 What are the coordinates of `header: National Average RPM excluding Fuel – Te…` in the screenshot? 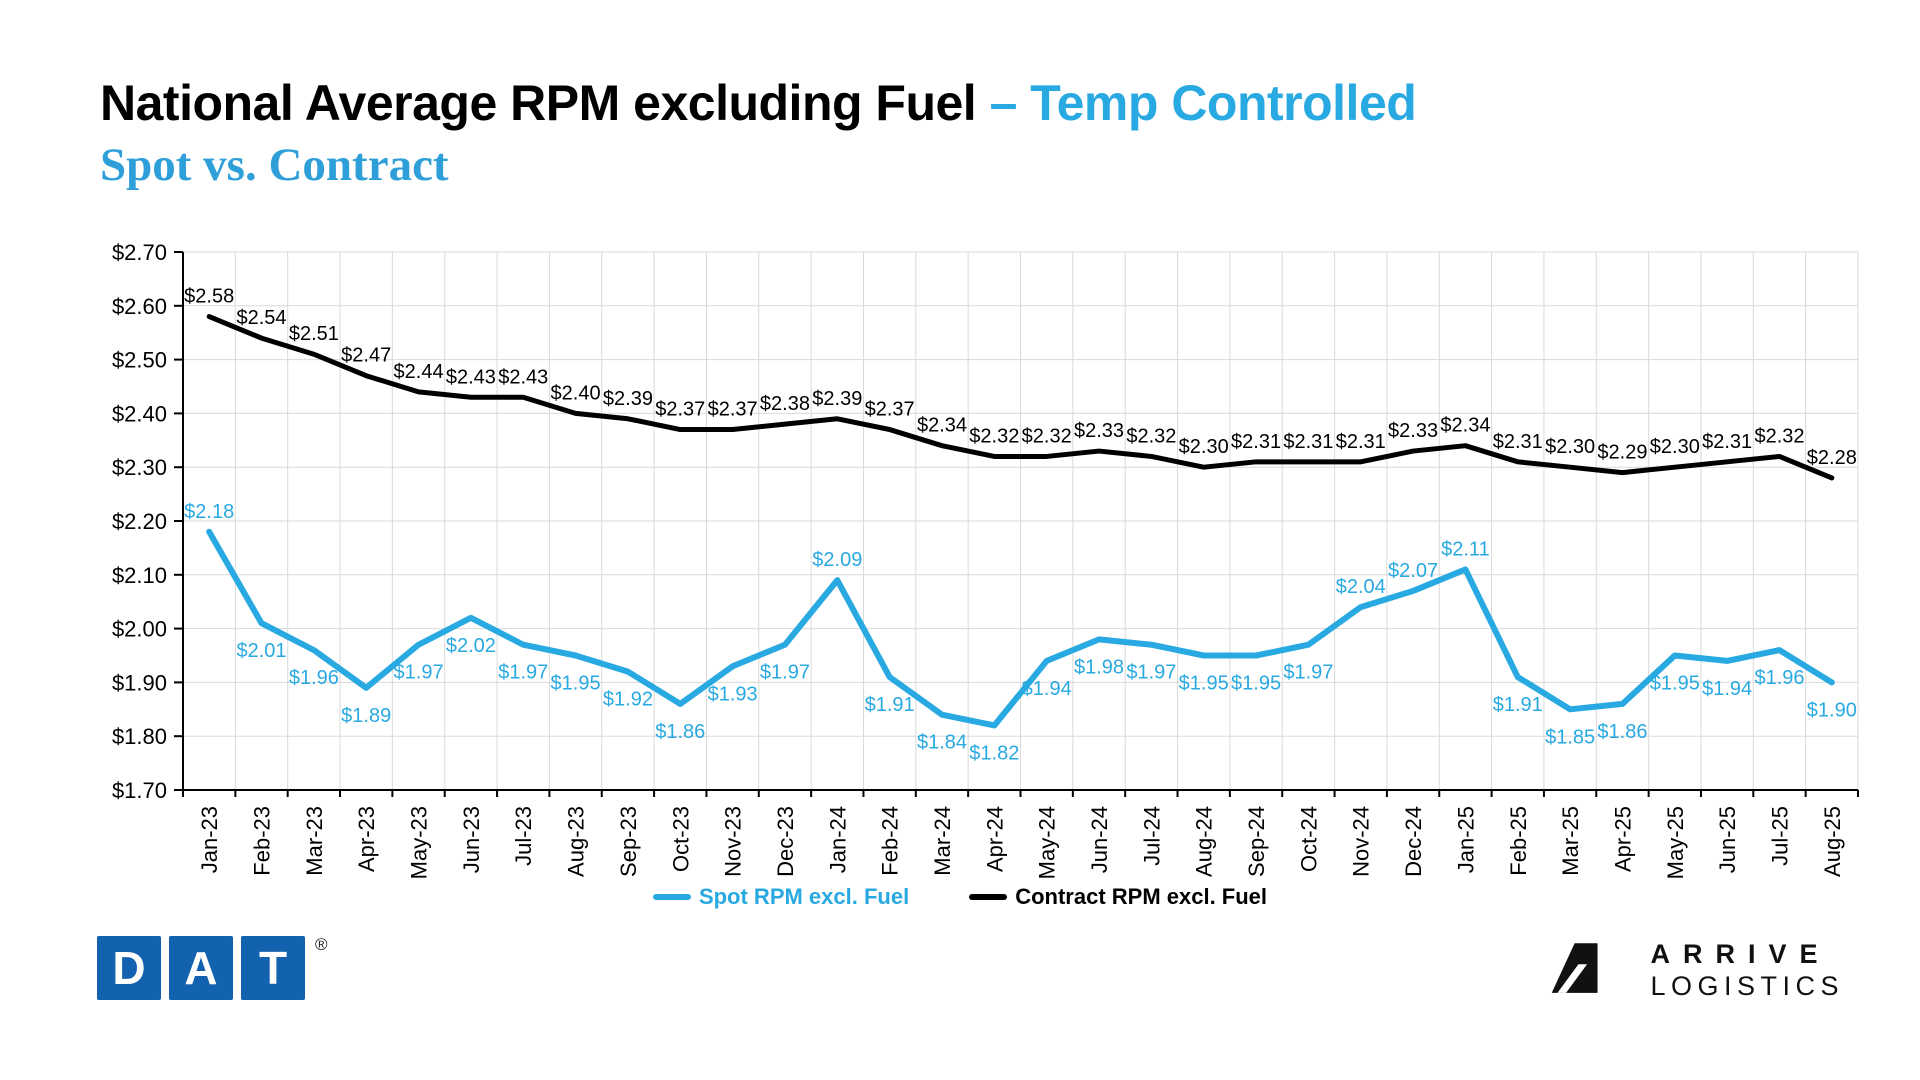 It's located at (758, 133).